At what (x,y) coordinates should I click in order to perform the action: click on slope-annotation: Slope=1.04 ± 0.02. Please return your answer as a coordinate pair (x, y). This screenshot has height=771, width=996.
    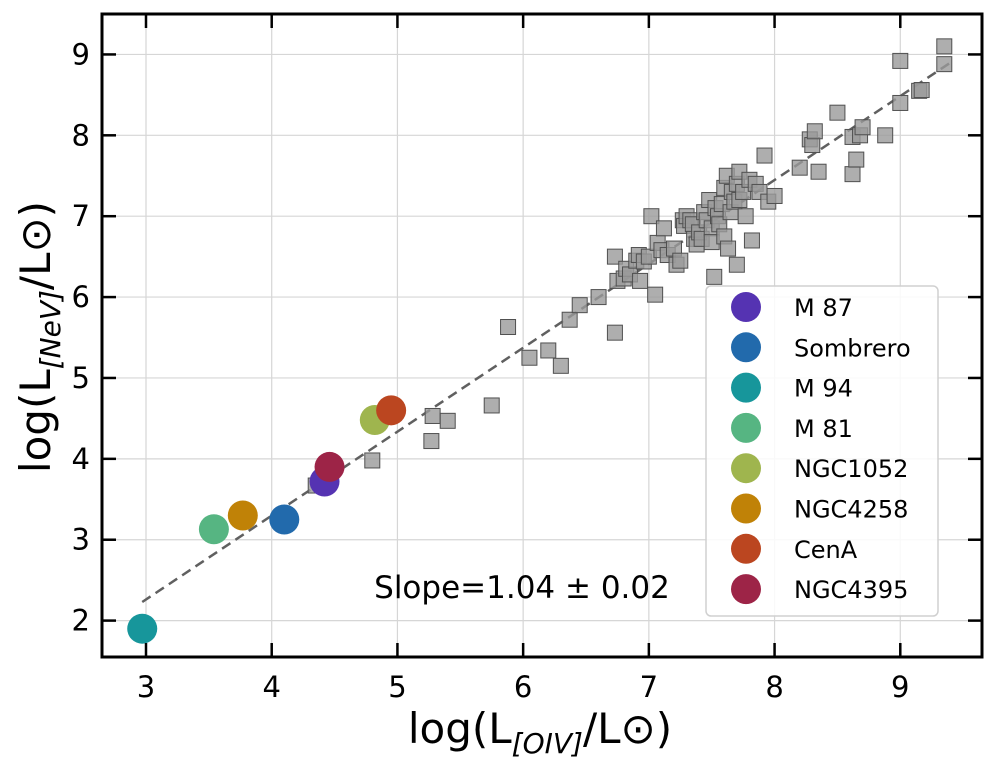
    Looking at the image, I should click on (522, 588).